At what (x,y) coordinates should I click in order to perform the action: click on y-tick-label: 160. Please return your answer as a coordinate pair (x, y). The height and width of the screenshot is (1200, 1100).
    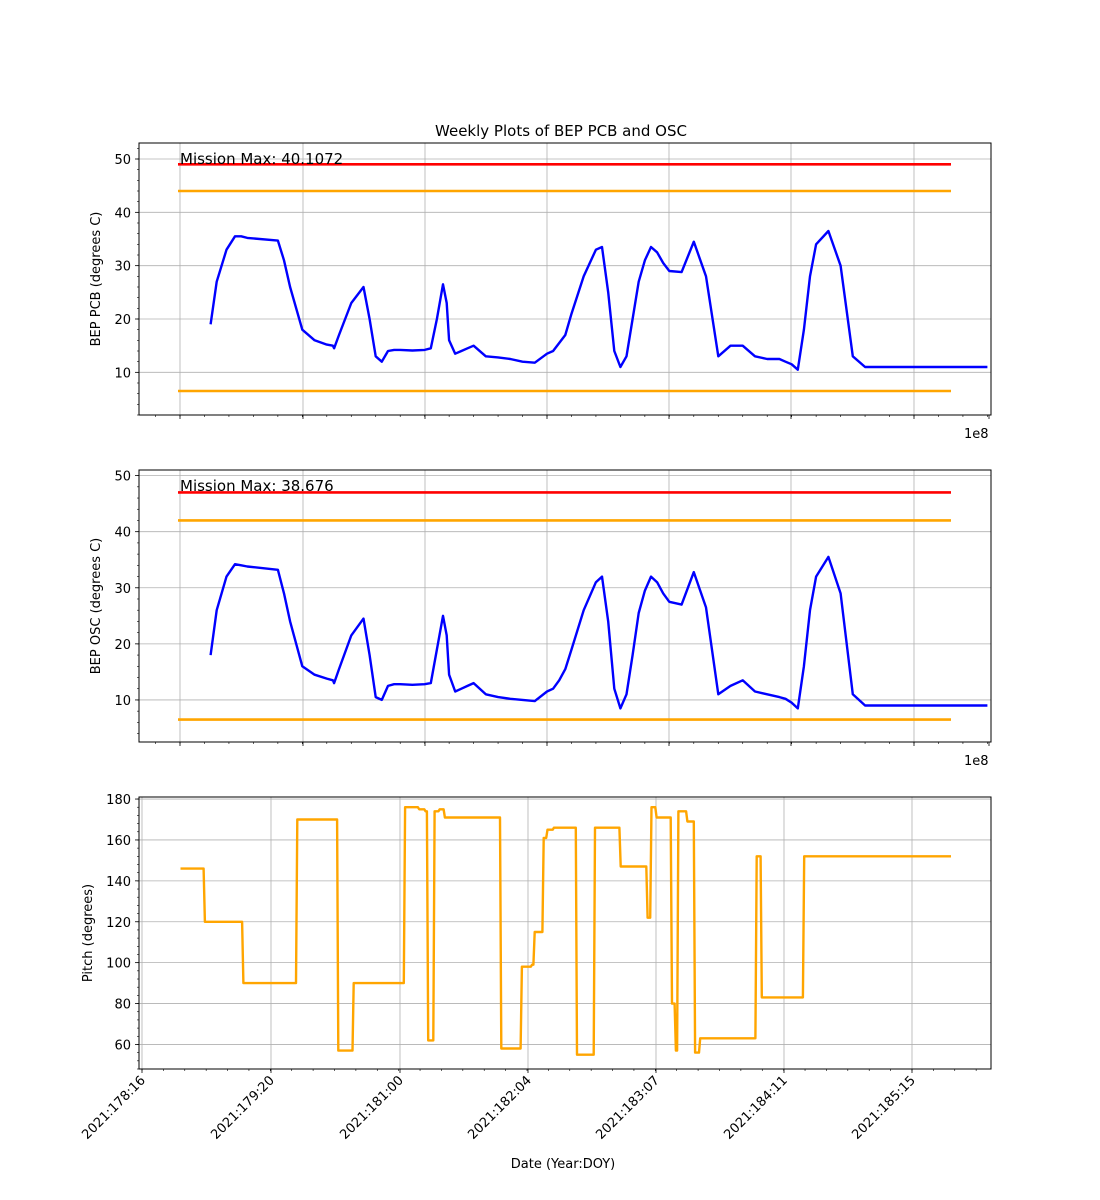
    Looking at the image, I should click on (118, 841).